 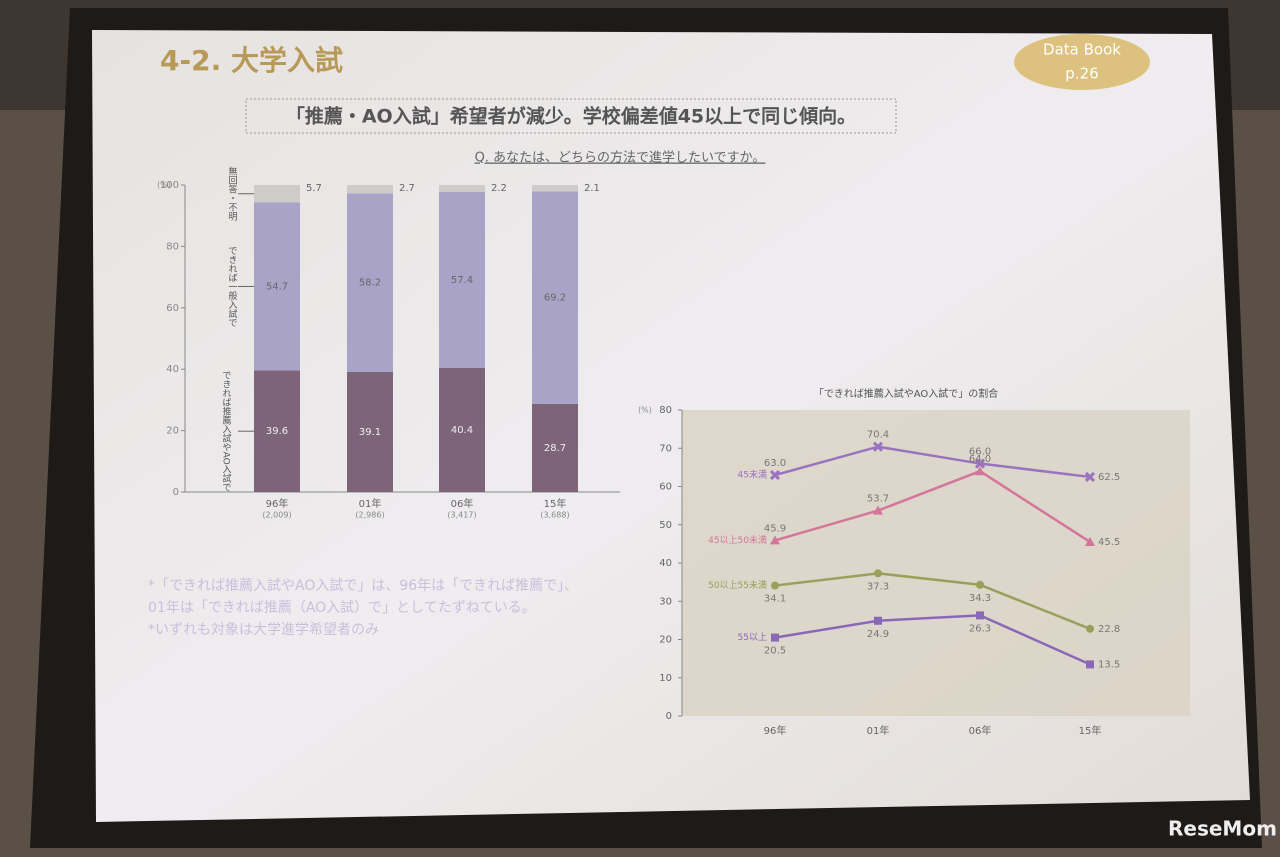 I want to click on value-label: 2.7, so click(x=407, y=188).